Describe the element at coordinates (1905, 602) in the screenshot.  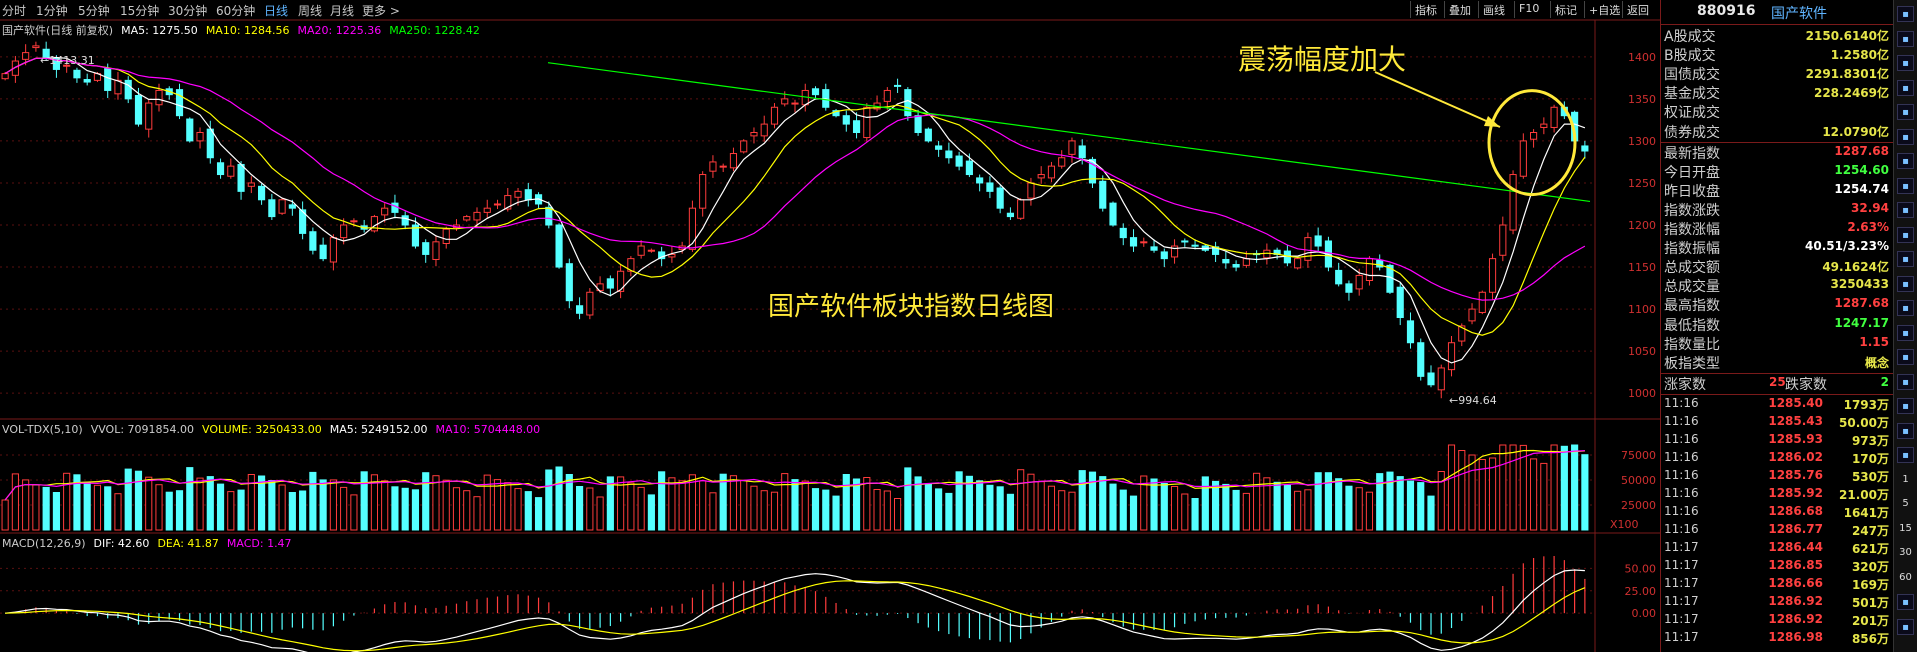
I see `d-icon: ▪` at that location.